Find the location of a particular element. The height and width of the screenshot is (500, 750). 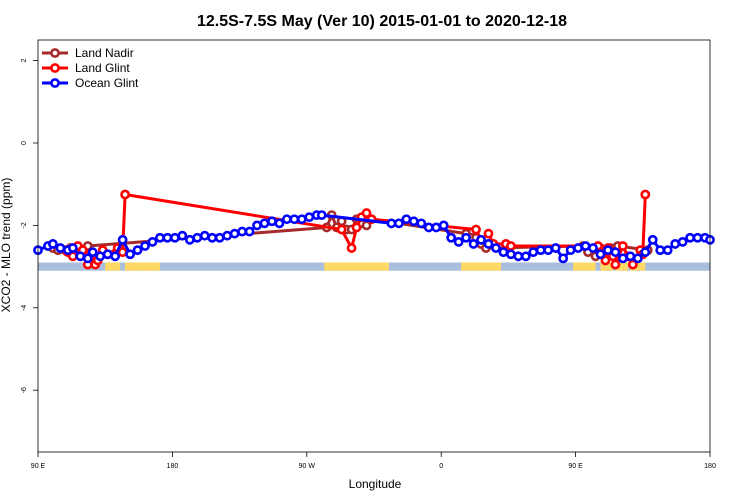

y-tick-label: 2 is located at coordinates (24, 61).